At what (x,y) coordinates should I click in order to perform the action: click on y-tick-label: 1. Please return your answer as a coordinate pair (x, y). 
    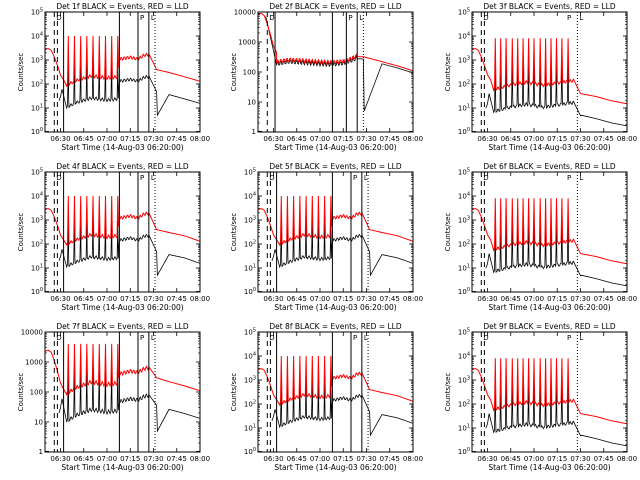
    Looking at the image, I should click on (41, 452).